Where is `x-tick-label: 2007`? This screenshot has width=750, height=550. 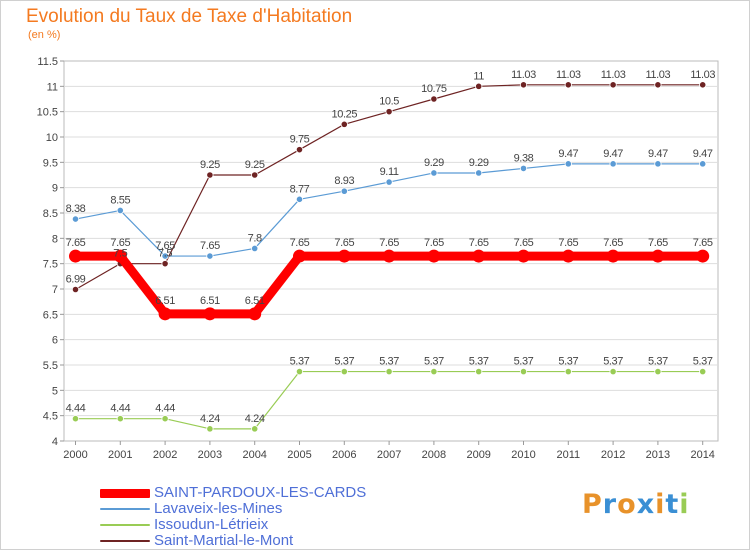
x-tick-label: 2007 is located at coordinates (389, 455).